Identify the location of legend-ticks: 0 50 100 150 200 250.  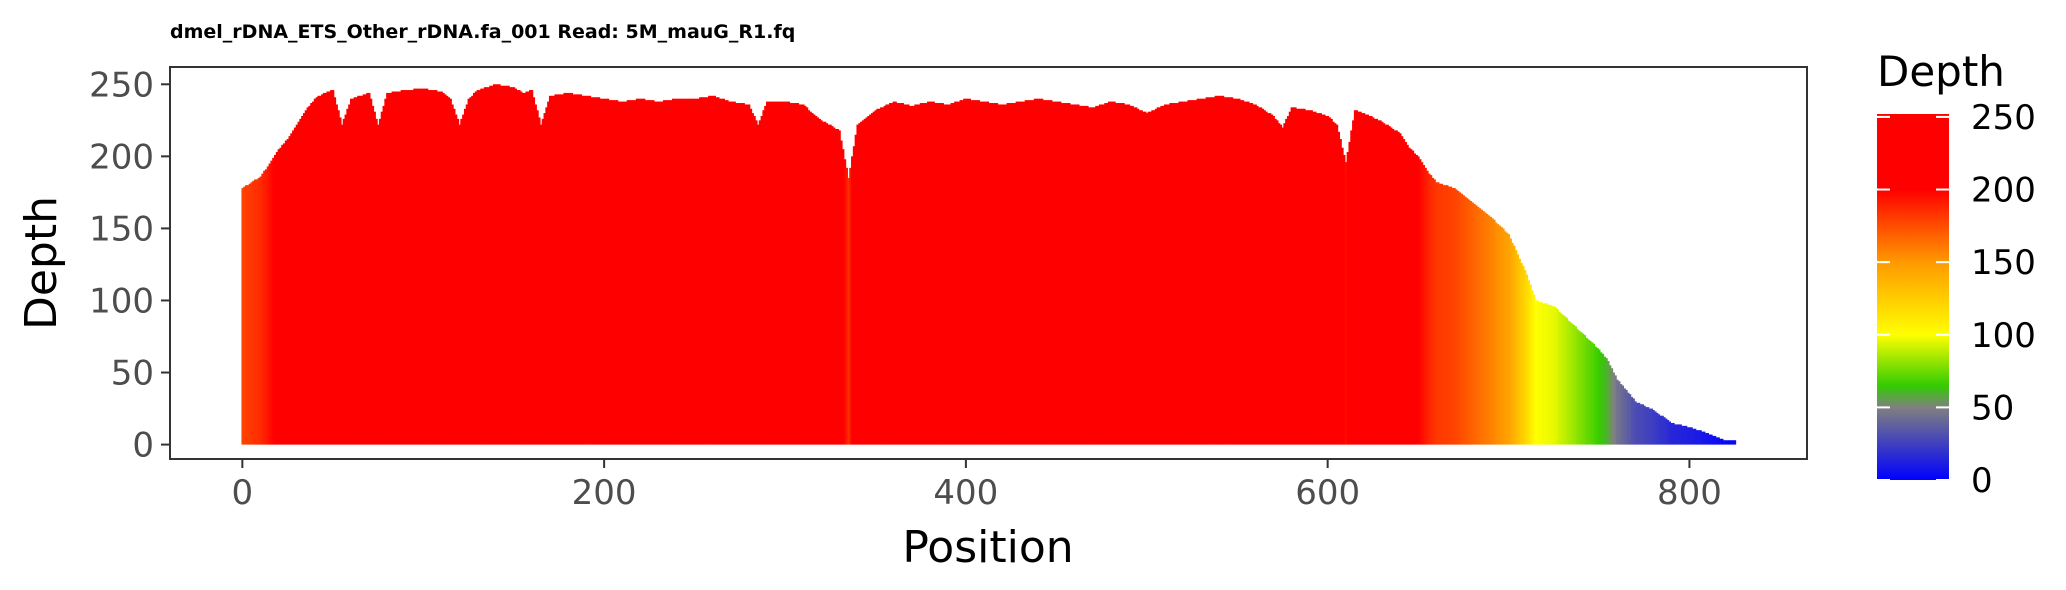
(1956, 299).